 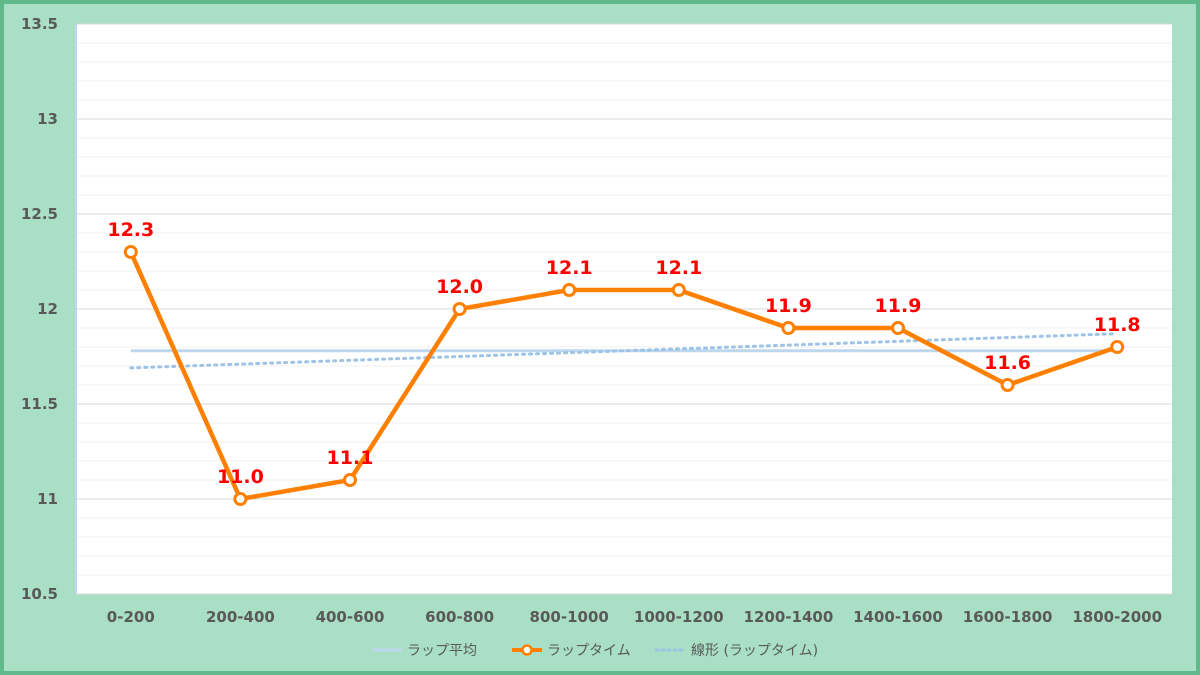 I want to click on legend-label: ラップタイム, so click(x=589, y=651).